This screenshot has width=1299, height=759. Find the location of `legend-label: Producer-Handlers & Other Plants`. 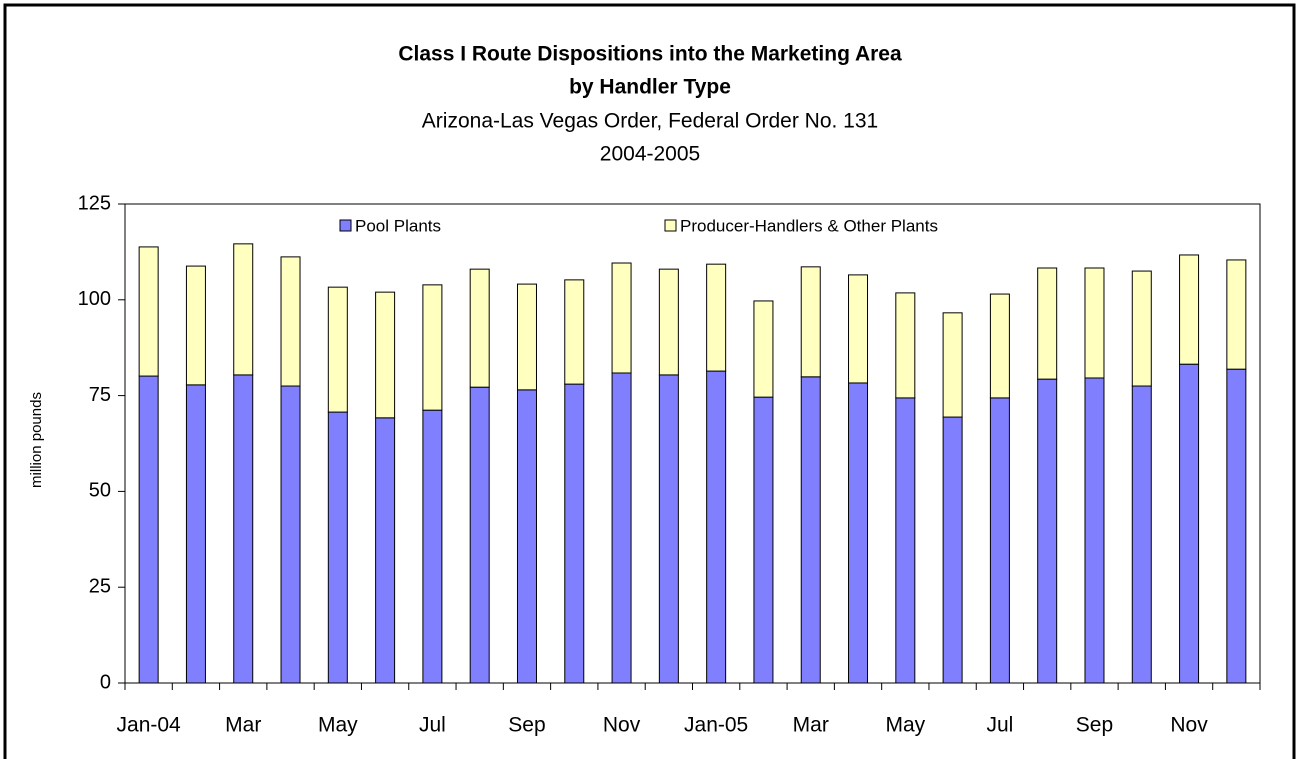

legend-label: Producer-Handlers & Other Plants is located at coordinates (809, 225).